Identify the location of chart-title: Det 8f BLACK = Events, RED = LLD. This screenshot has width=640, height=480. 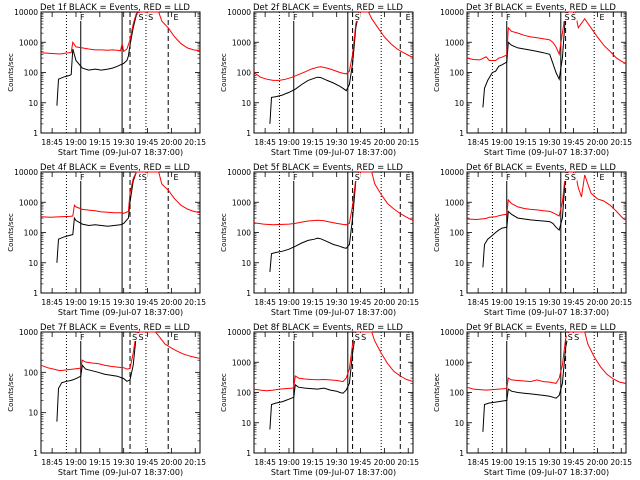
(328, 328).